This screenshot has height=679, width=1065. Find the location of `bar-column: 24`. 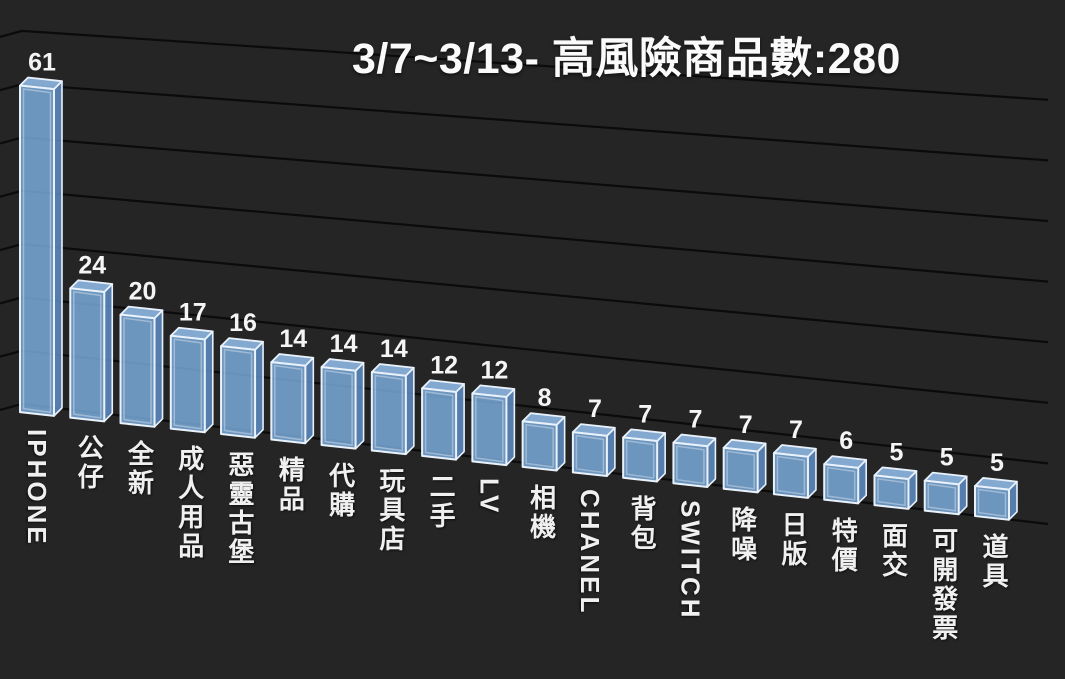

bar-column: 24 is located at coordinates (91, 337).